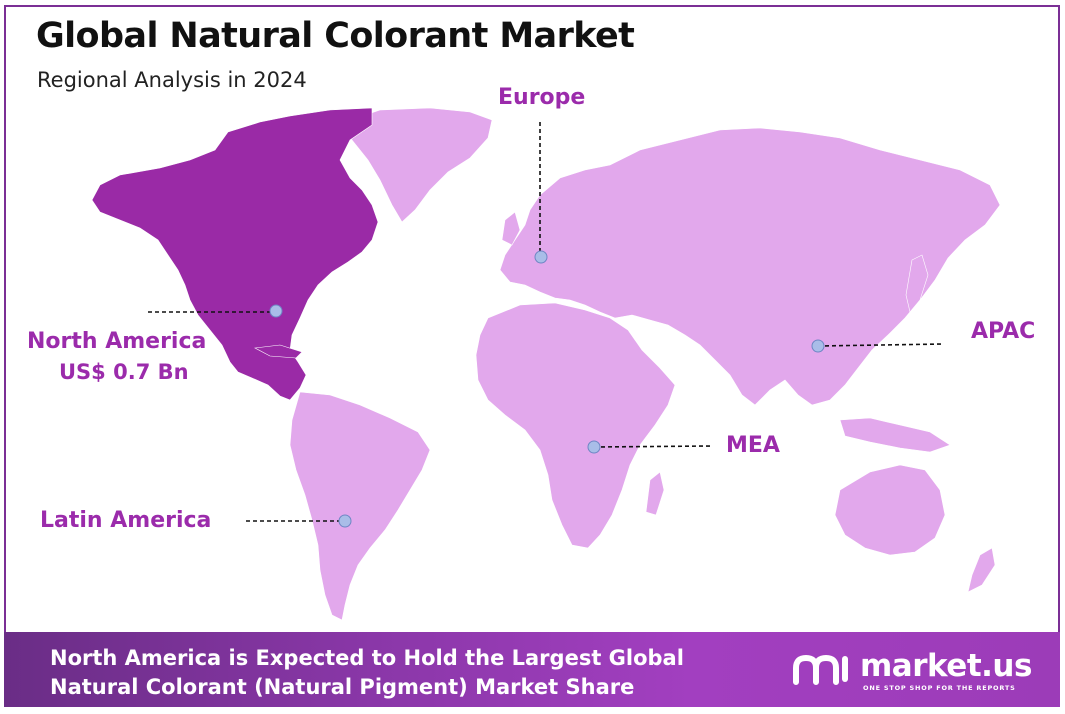  What do you see at coordinates (818, 346) in the screenshot?
I see `apac-marker` at bounding box center [818, 346].